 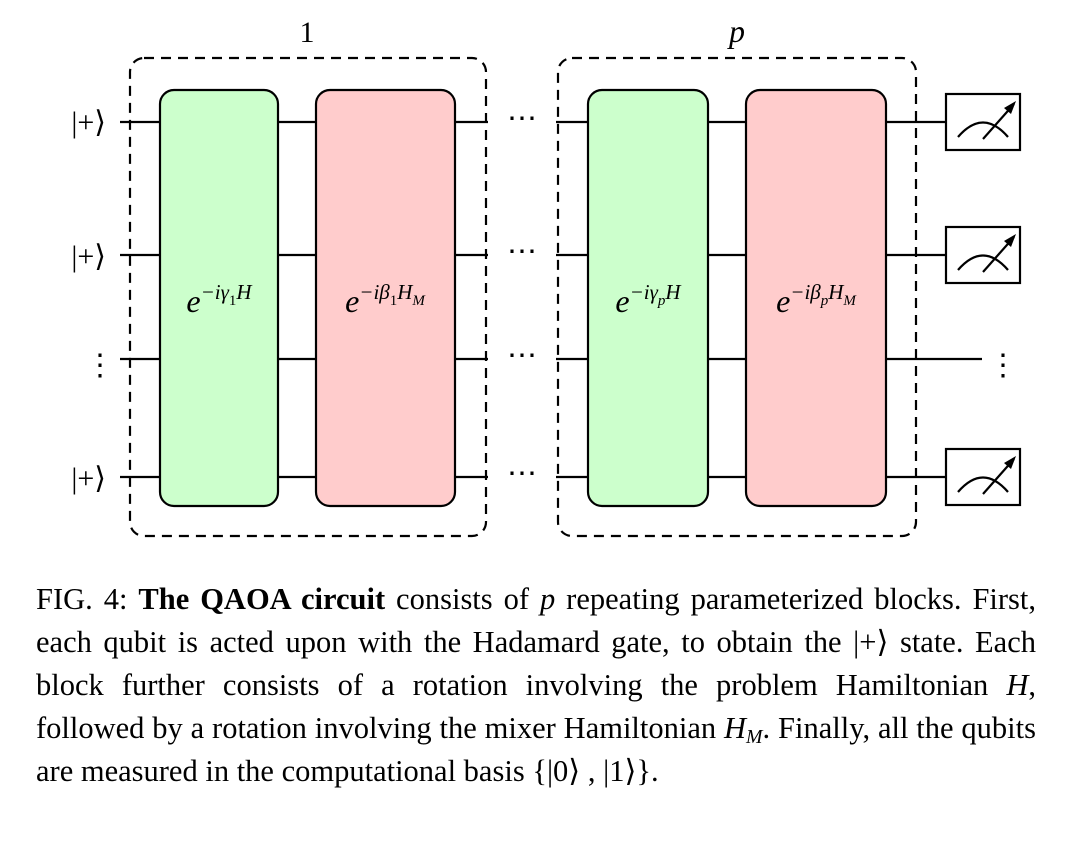 What do you see at coordinates (82, 599) in the screenshot?
I see `caption-label: FIG. 4:` at bounding box center [82, 599].